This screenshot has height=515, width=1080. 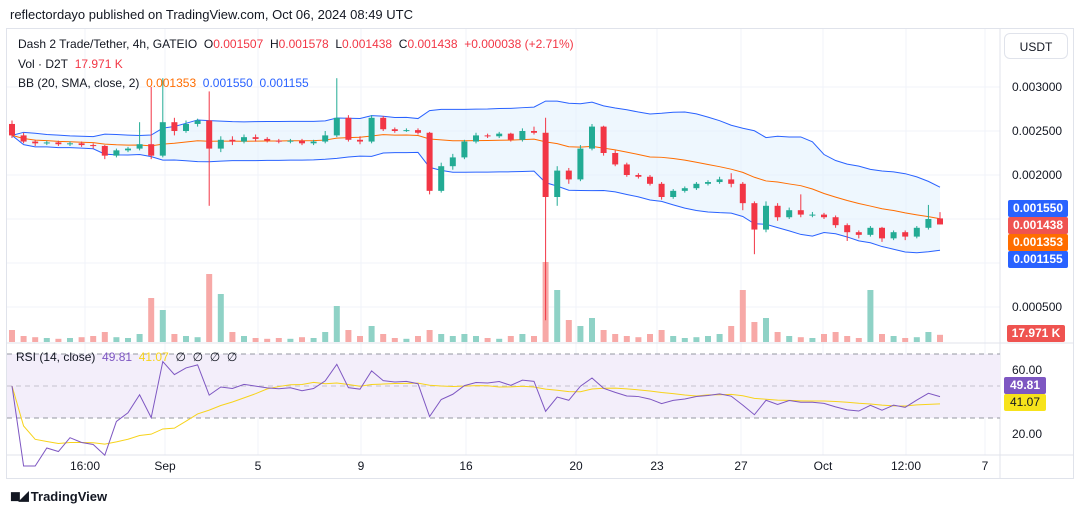 I want to click on tradingview-logo: ◼◢ TradingView, so click(x=58, y=496).